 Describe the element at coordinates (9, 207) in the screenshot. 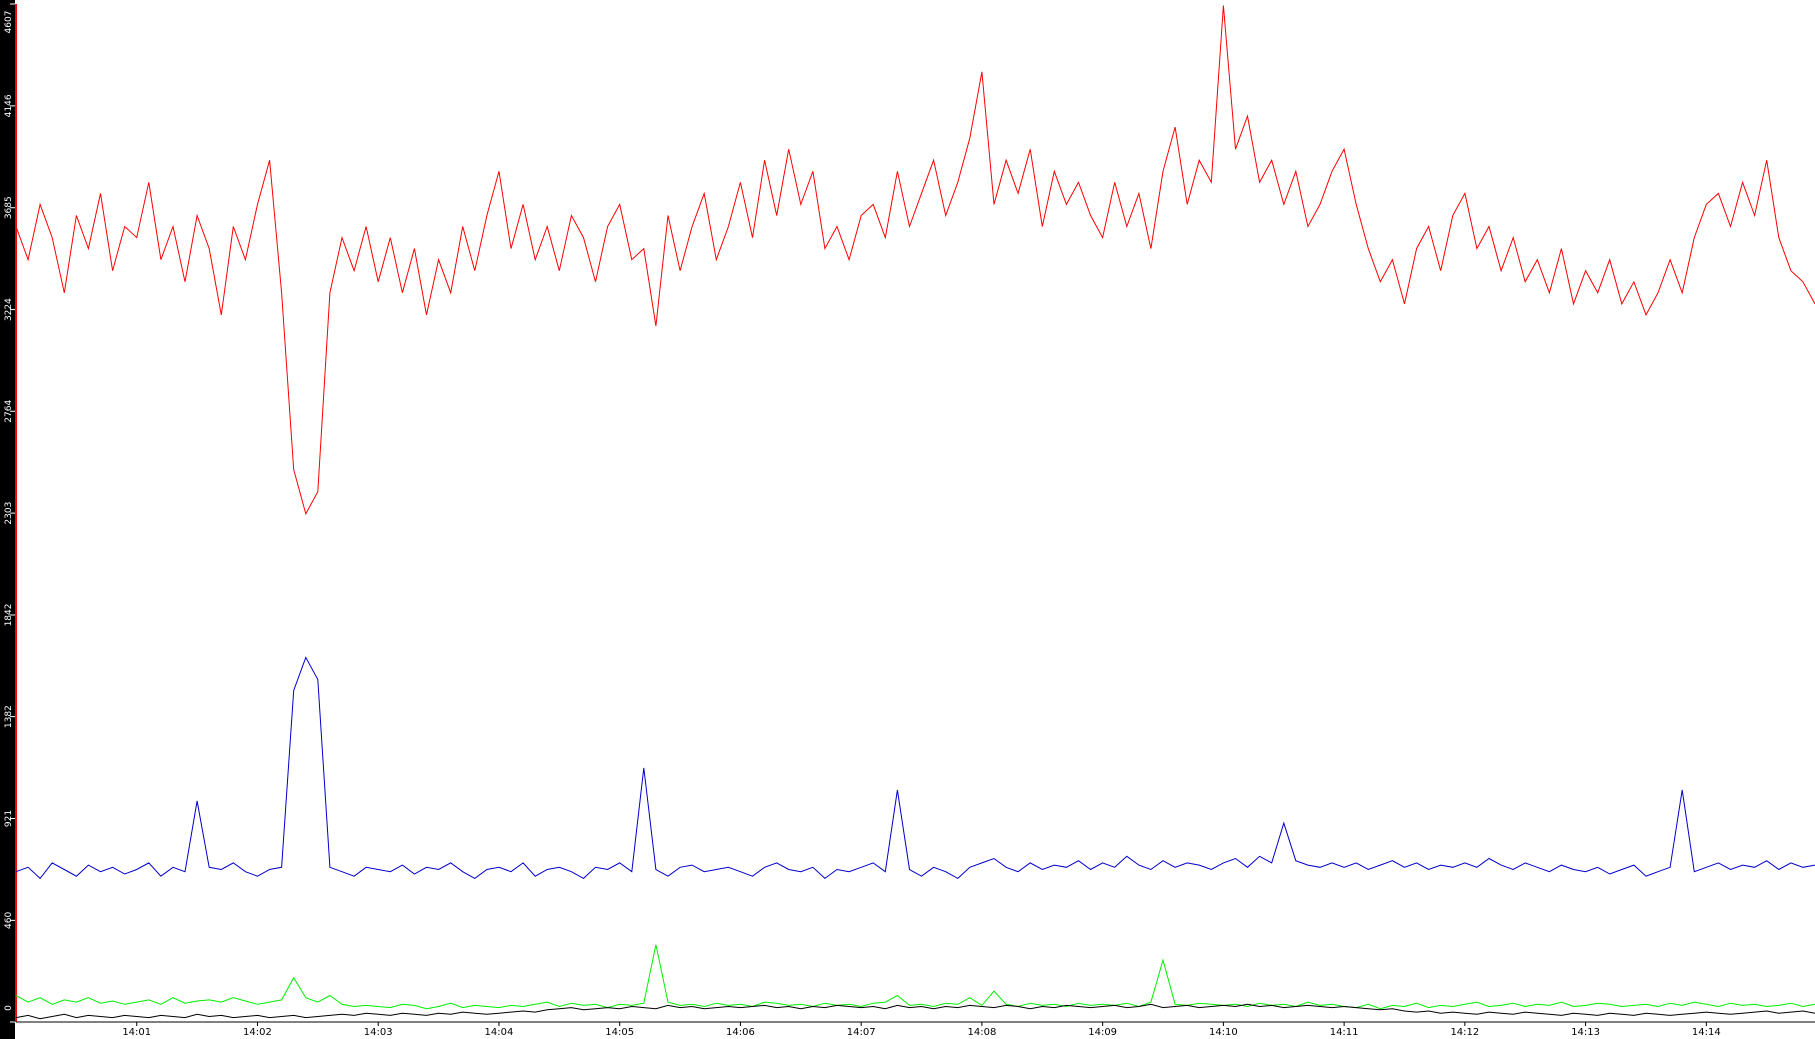

I see `y-tick-label: 3685` at that location.